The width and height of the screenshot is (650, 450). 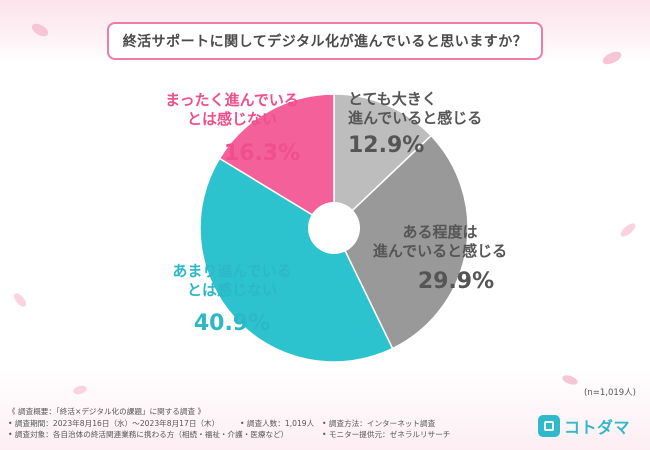 I want to click on brand-logo: コトダマ, so click(x=584, y=426).